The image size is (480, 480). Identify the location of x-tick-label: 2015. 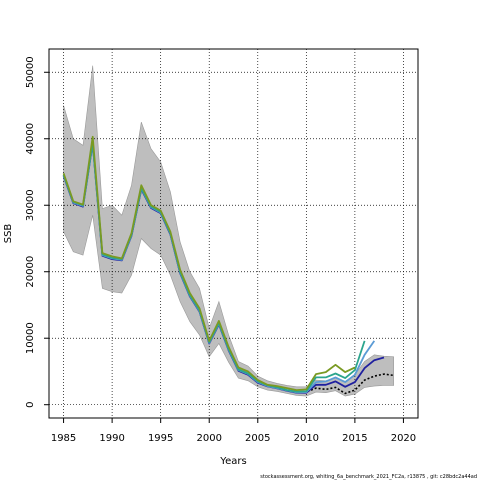
(354, 438).